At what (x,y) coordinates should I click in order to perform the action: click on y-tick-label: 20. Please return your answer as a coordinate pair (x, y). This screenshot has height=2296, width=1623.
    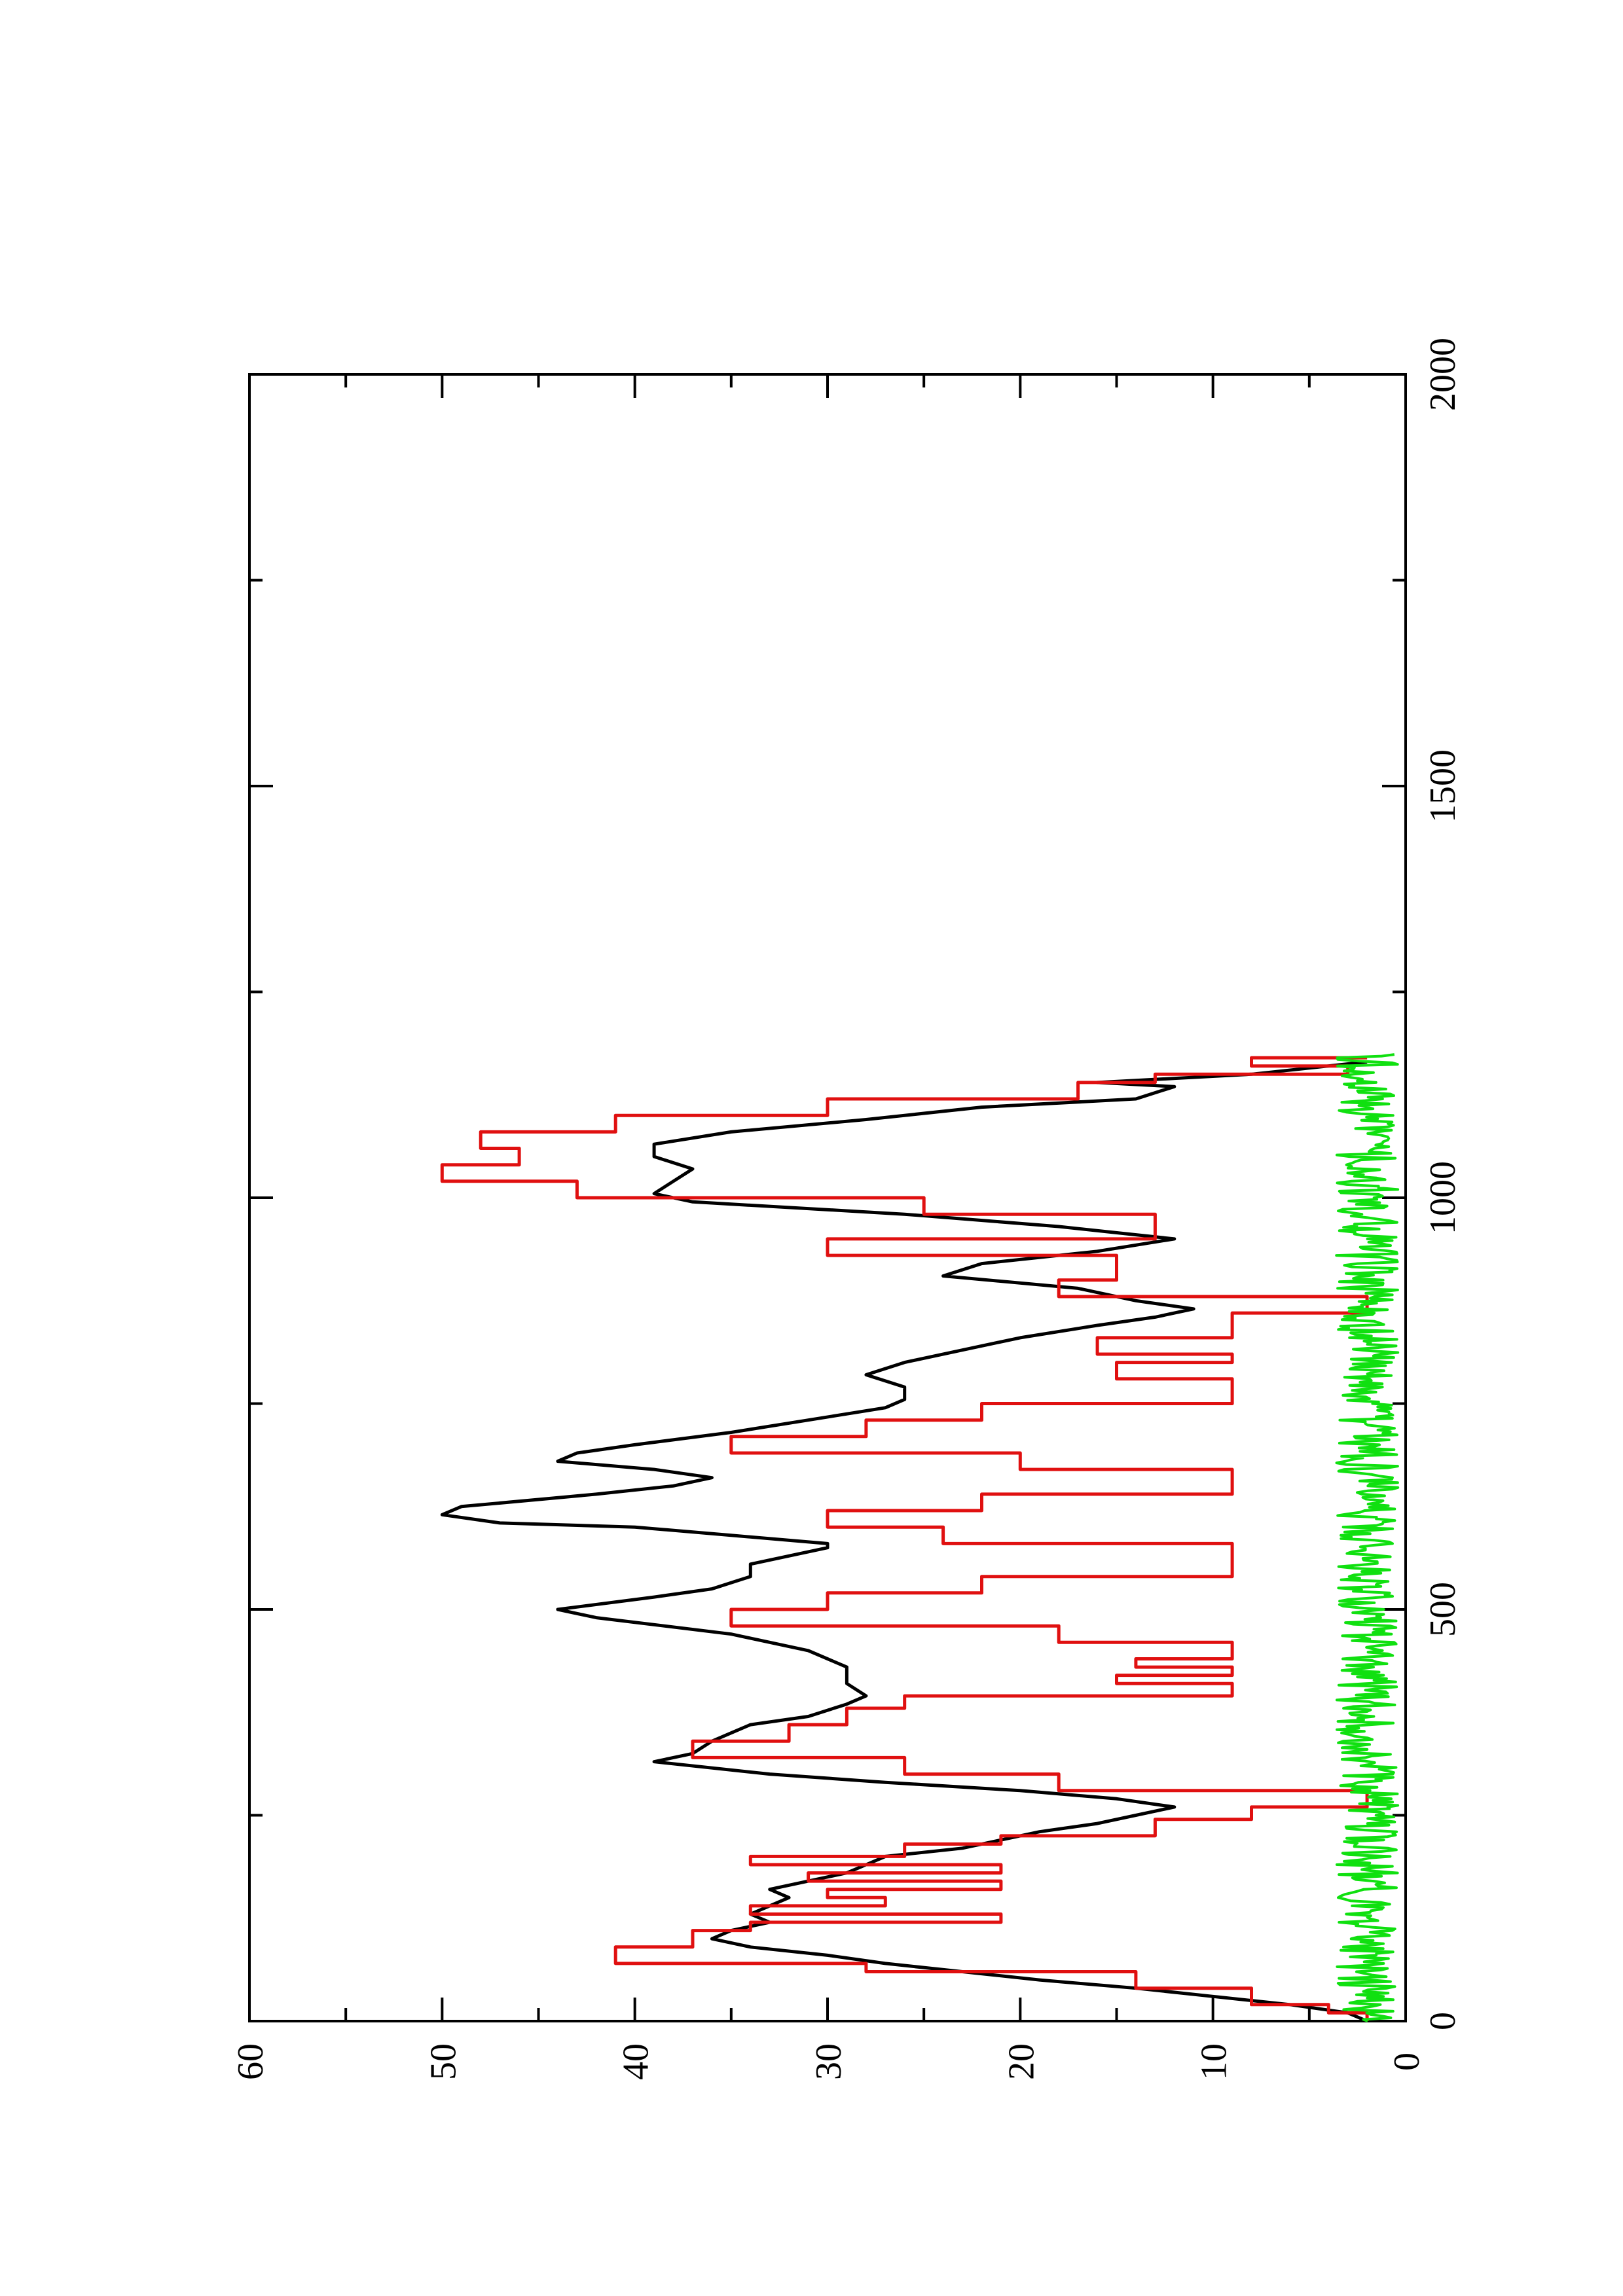
    Looking at the image, I should click on (1021, 2061).